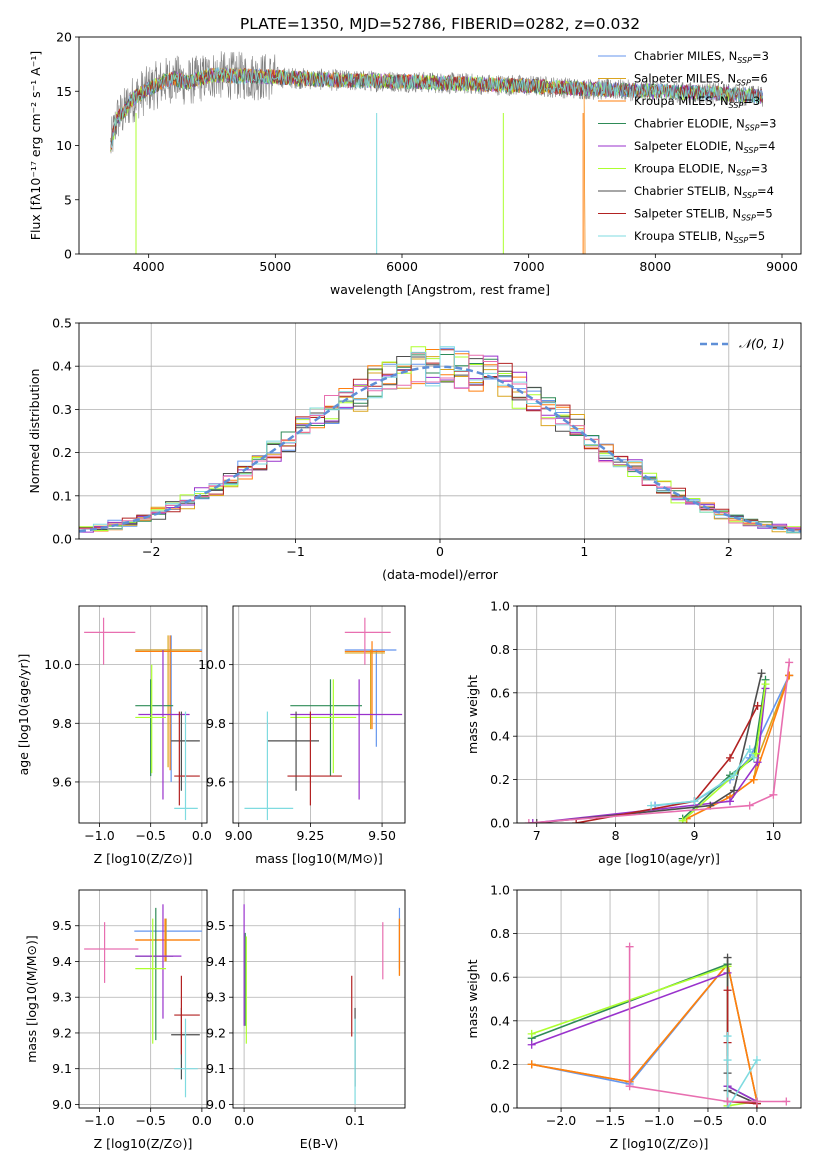 The width and height of the screenshot is (819, 1170). I want to click on x-tick-label: 9.25, so click(310, 835).